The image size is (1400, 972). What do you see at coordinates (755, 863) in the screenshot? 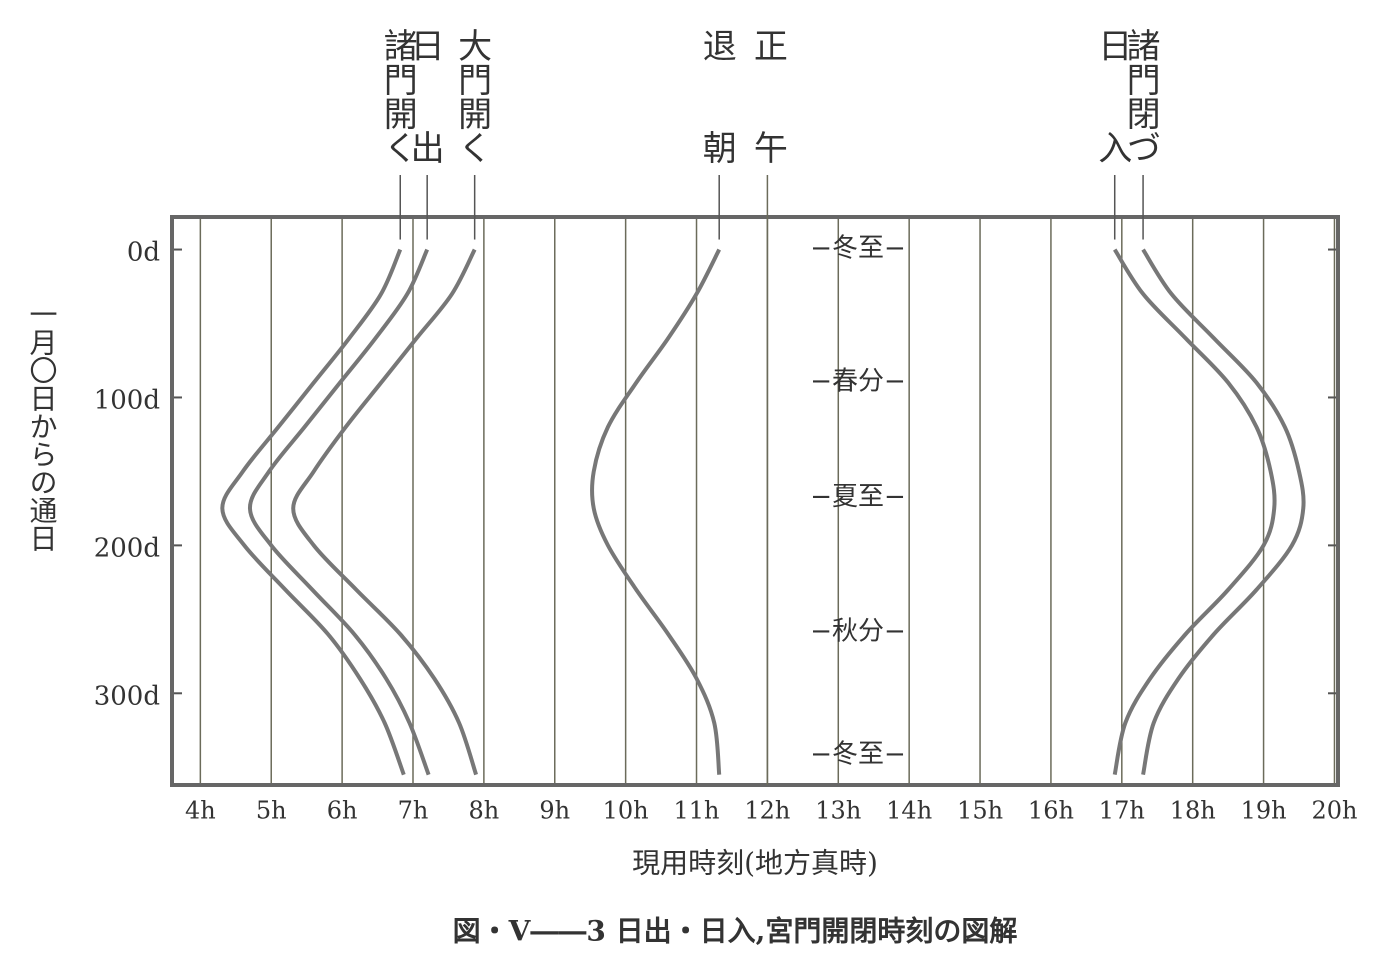
I see `x-axis-label: 現用時刻(地方真時)` at bounding box center [755, 863].